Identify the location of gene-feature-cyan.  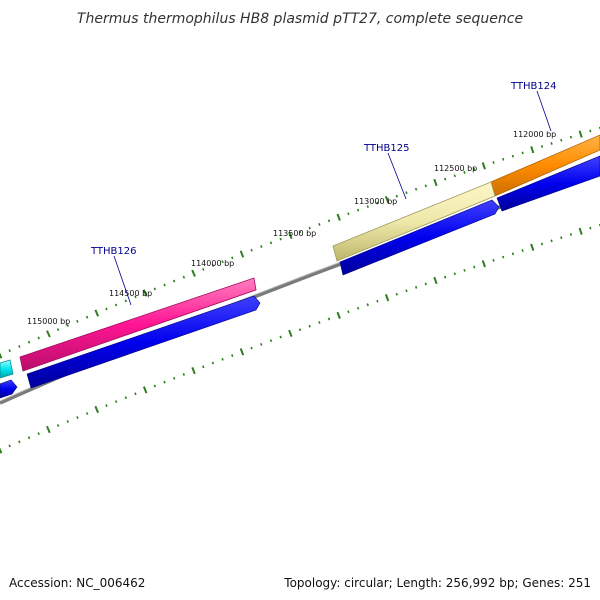
(7, 369).